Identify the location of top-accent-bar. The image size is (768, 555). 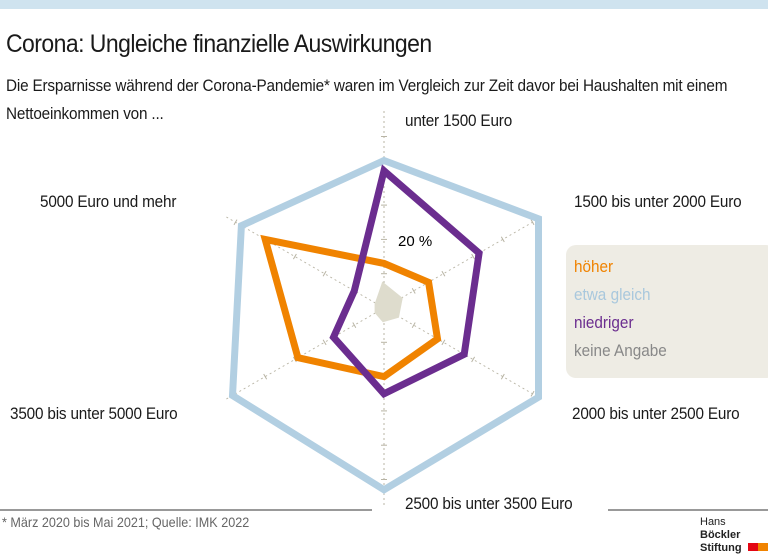
(384, 4).